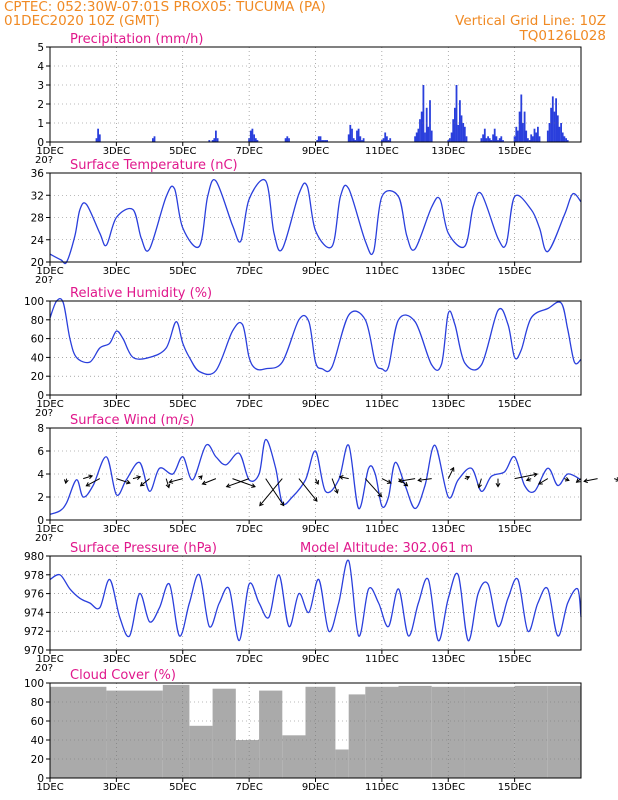  What do you see at coordinates (248, 151) in the screenshot?
I see `precip-xtick-label: 7DEC` at bounding box center [248, 151].